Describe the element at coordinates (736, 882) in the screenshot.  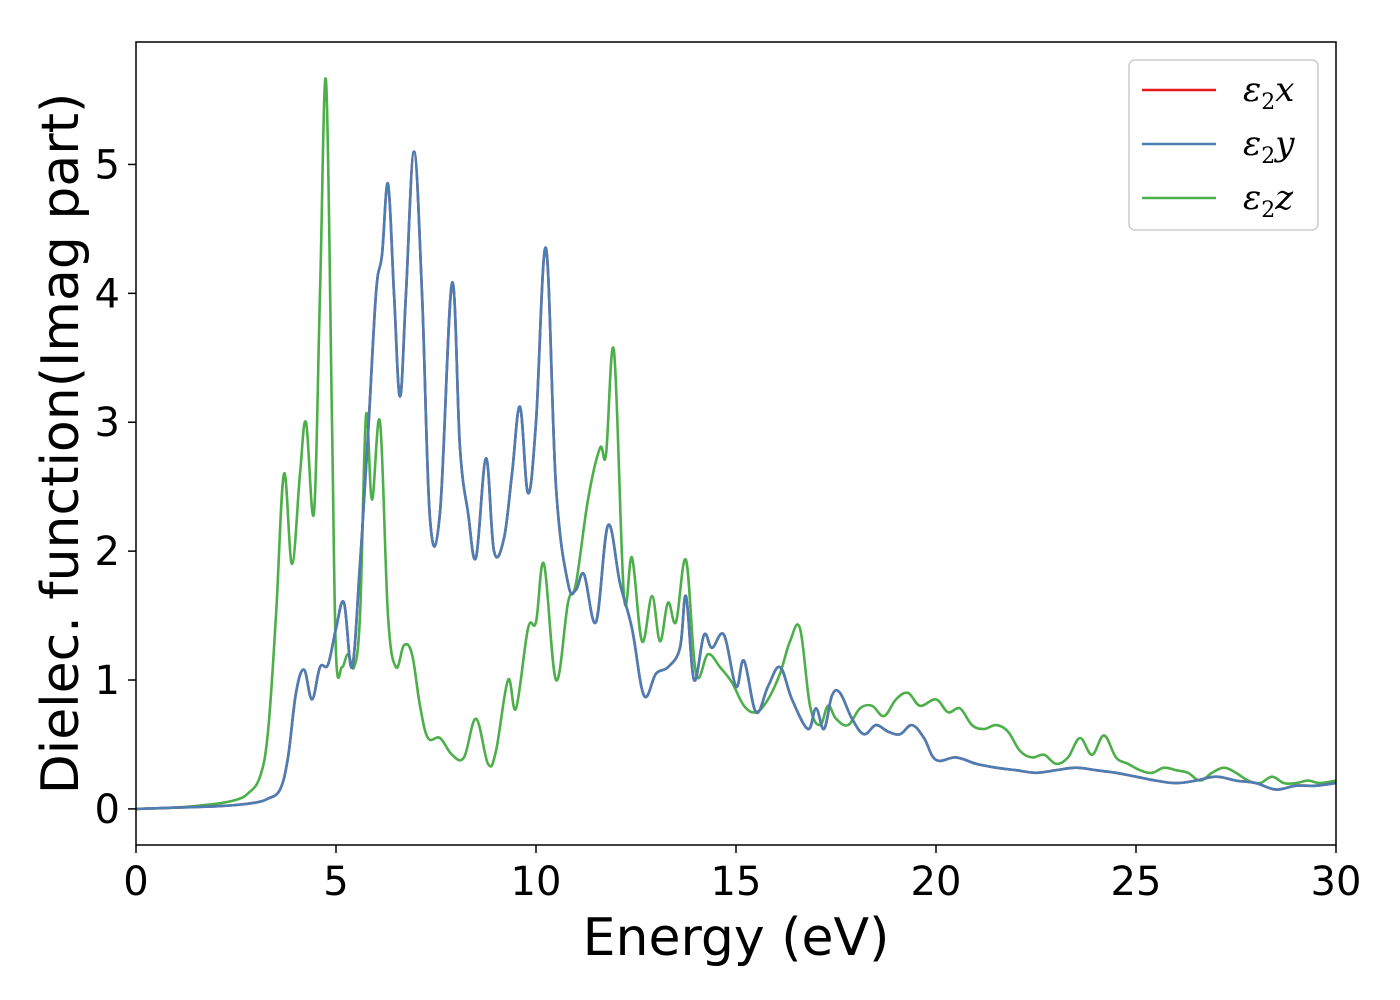
I see `x-tick-label: 15` at that location.